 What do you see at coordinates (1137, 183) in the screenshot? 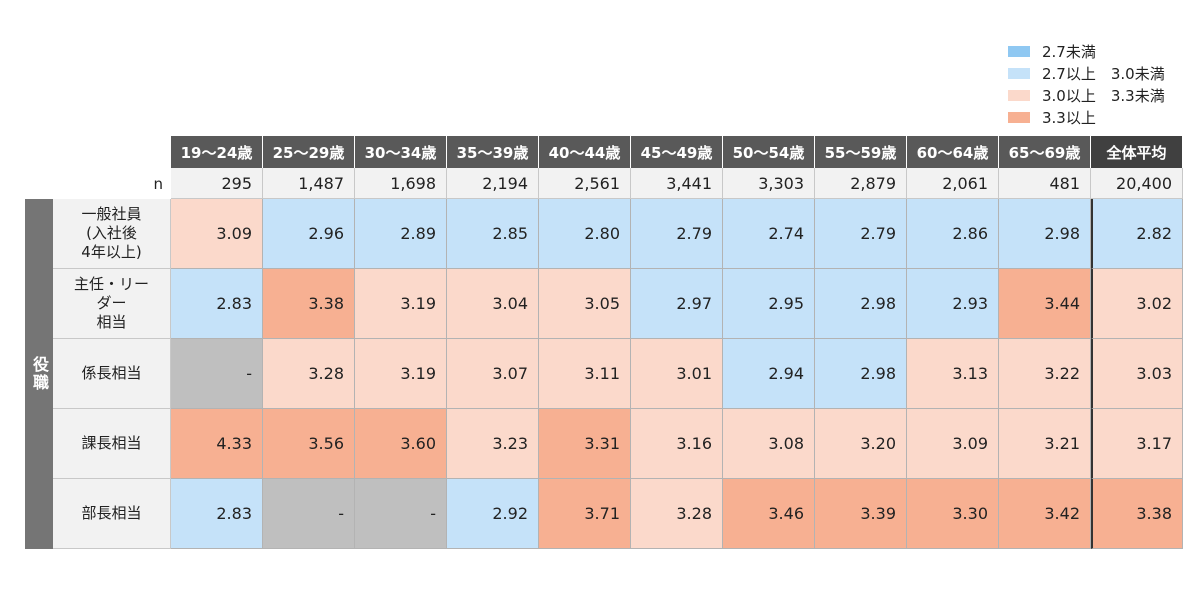
I see `n-value-cell: 20,400` at bounding box center [1137, 183].